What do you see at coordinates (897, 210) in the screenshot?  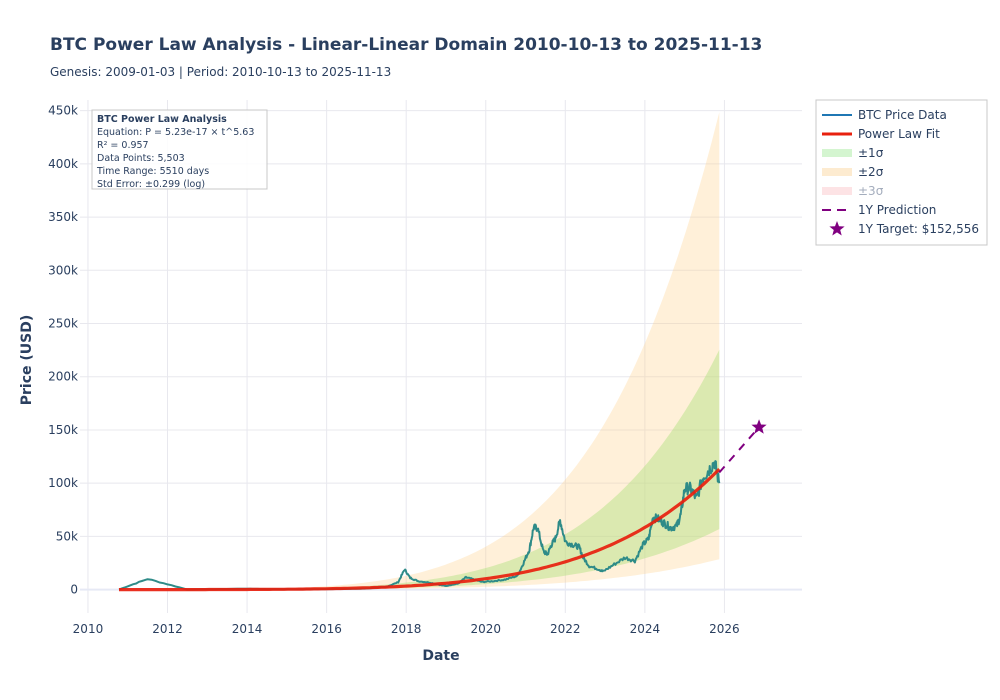 I see `legend-label: 1Y Prediction` at bounding box center [897, 210].